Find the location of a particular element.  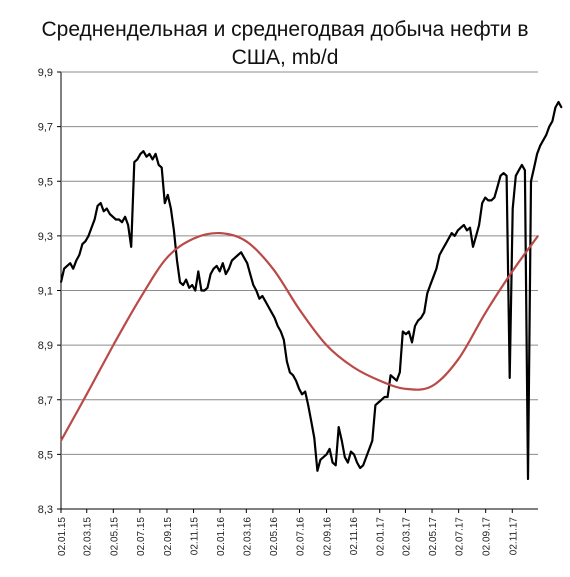

y-tick-label: 9,1 is located at coordinates (45, 292).